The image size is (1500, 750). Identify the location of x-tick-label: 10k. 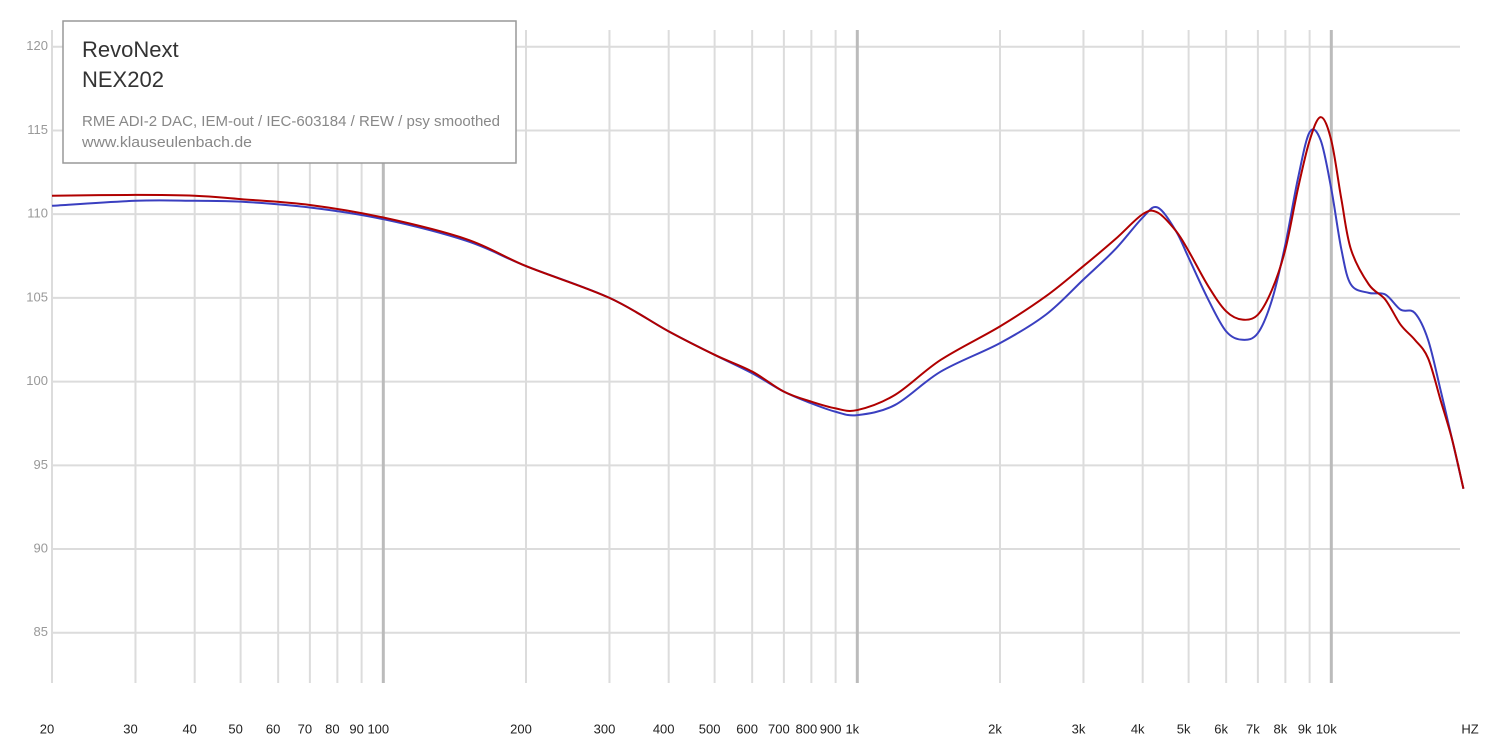
(1326, 728).